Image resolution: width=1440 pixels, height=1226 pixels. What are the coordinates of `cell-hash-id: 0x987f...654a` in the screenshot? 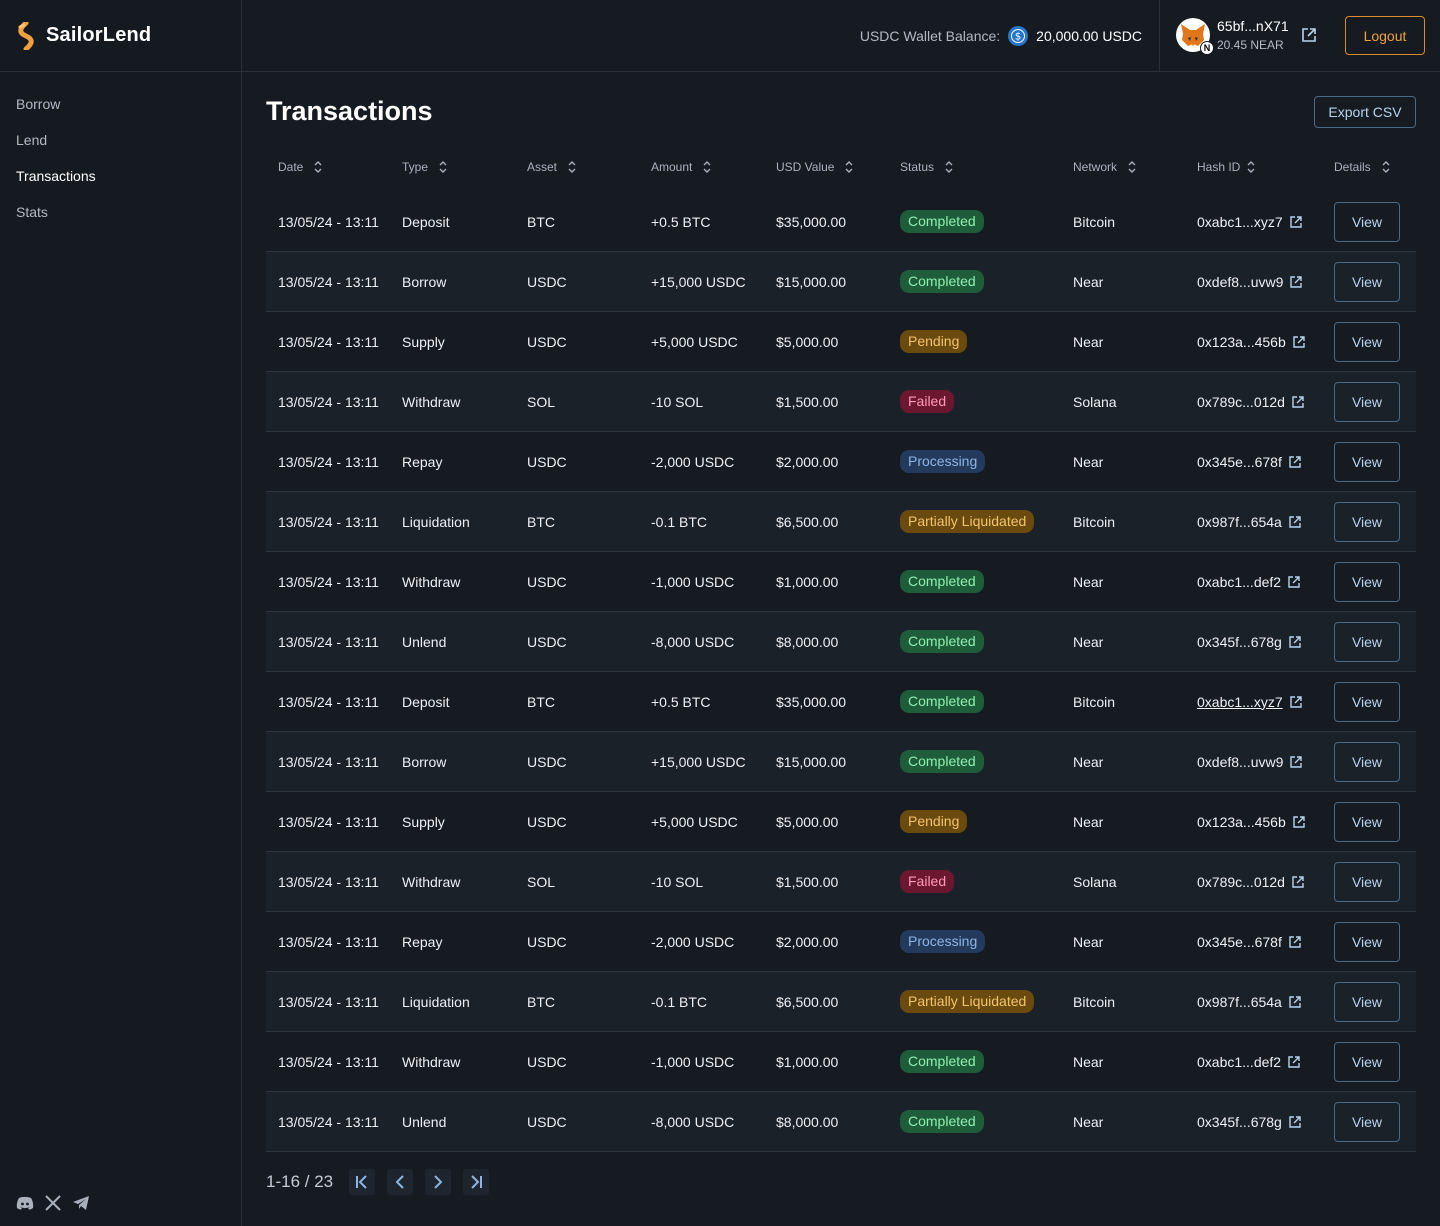 It's located at (1253, 1002).